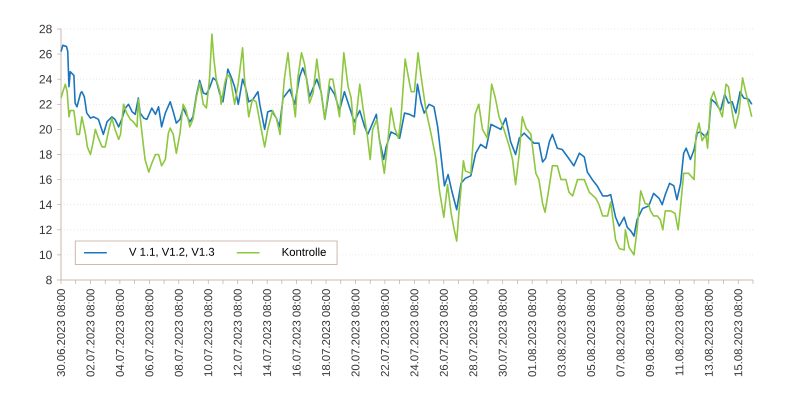  Describe the element at coordinates (444, 332) in the screenshot. I see `x-tick-label: 26.07.2023 08:00` at that location.